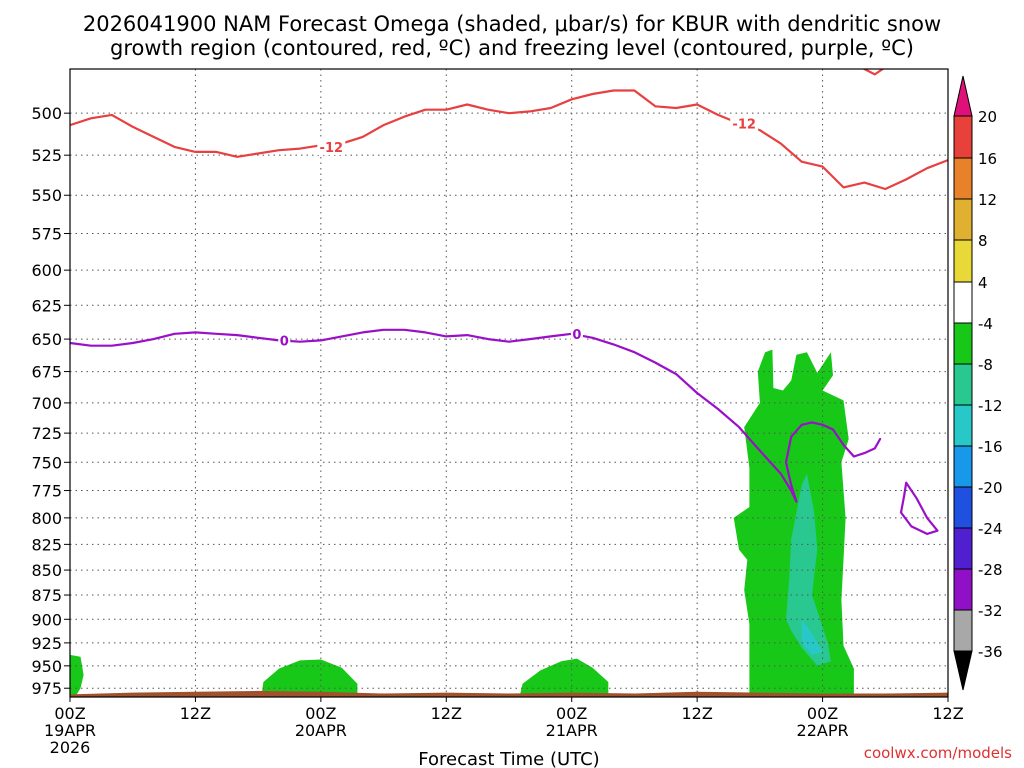  I want to click on y-tick-label-700: 700, so click(46, 403).